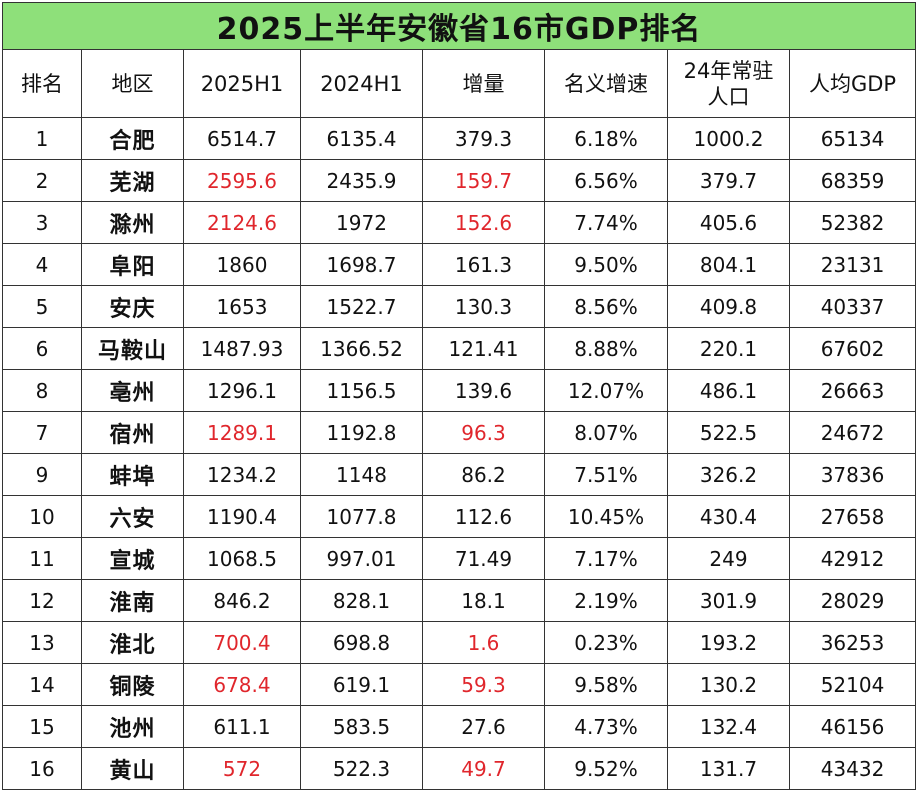 The image size is (917, 790). I want to click on cell-population: 220.1, so click(728, 348).